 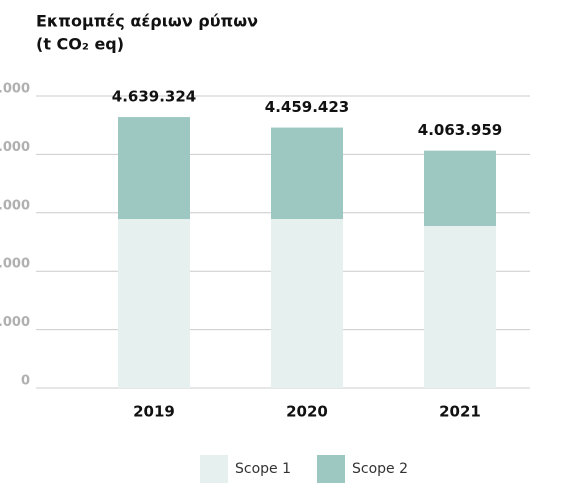 What do you see at coordinates (154, 97) in the screenshot?
I see `total-label: 4.639.324` at bounding box center [154, 97].